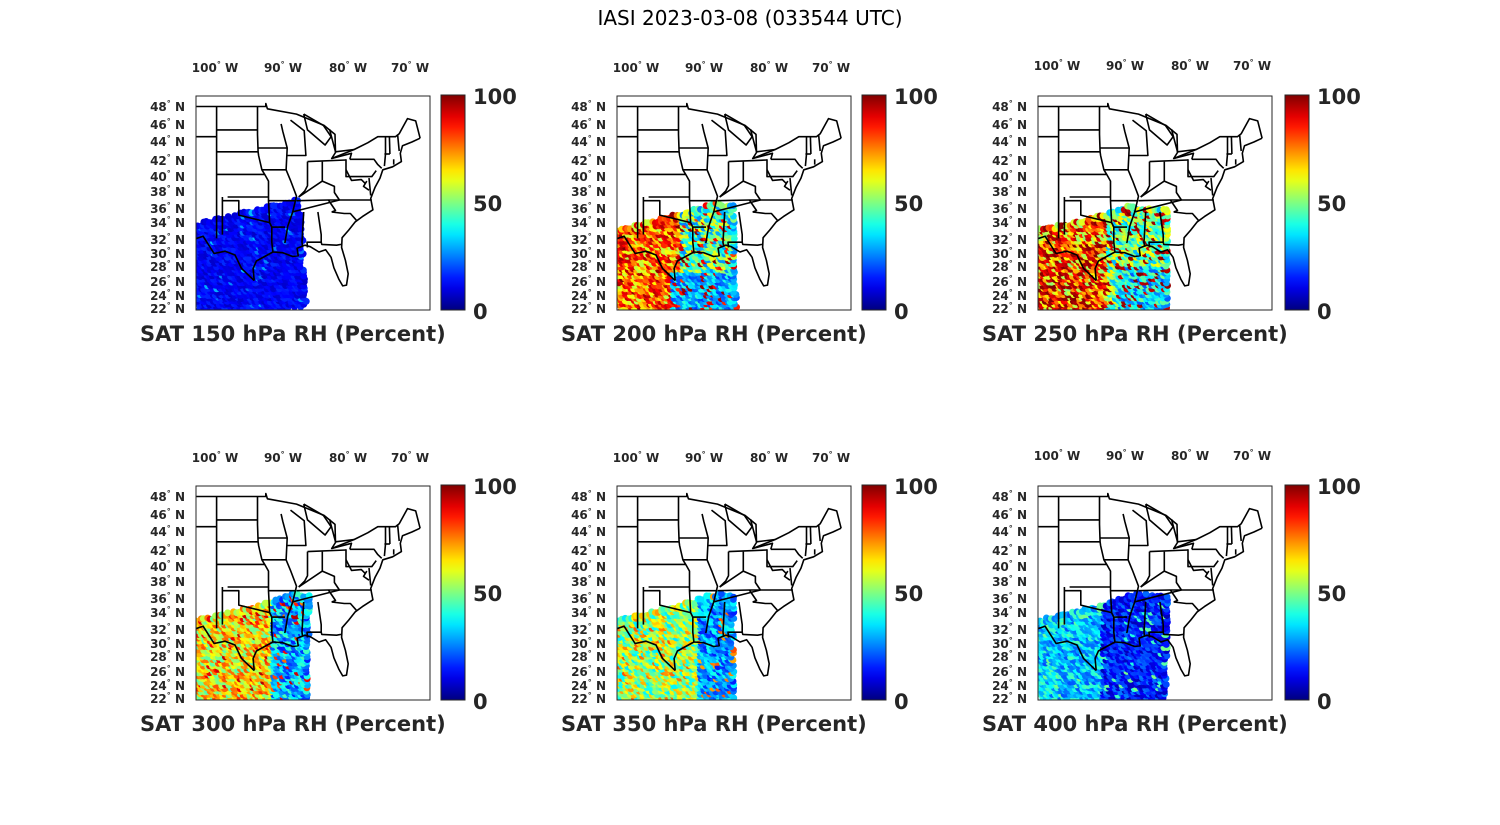  Describe the element at coordinates (750, 18) in the screenshot. I see `figure-title: IASI 2023-03-08 (033544 UTC)` at that location.